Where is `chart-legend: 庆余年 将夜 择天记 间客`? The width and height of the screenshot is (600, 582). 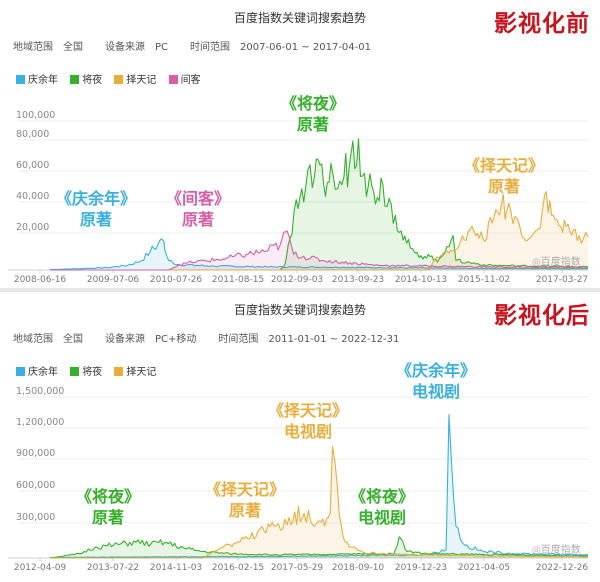
chart-legend: 庆余年 将夜 择天记 间客 is located at coordinates (113, 78).